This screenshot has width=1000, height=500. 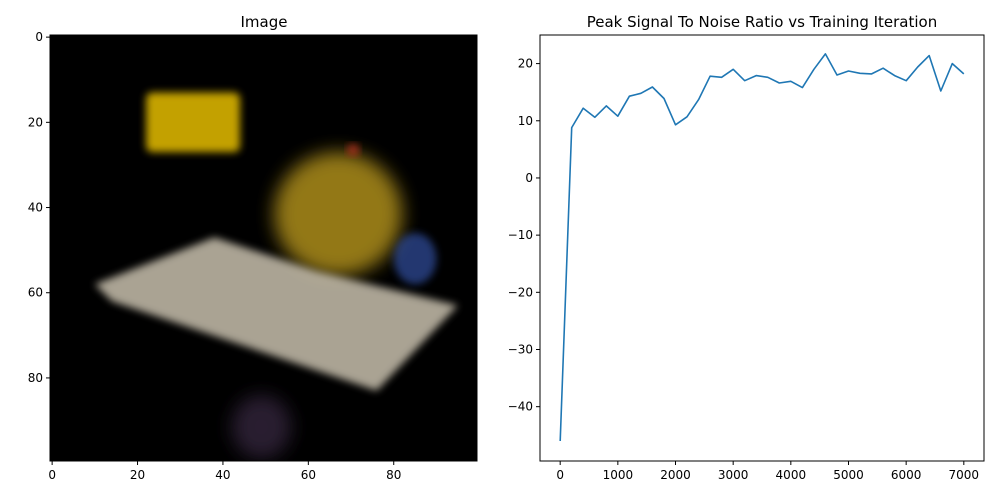 What do you see at coordinates (733, 475) in the screenshot?
I see `chart-x-tick-label: 3000` at bounding box center [733, 475].